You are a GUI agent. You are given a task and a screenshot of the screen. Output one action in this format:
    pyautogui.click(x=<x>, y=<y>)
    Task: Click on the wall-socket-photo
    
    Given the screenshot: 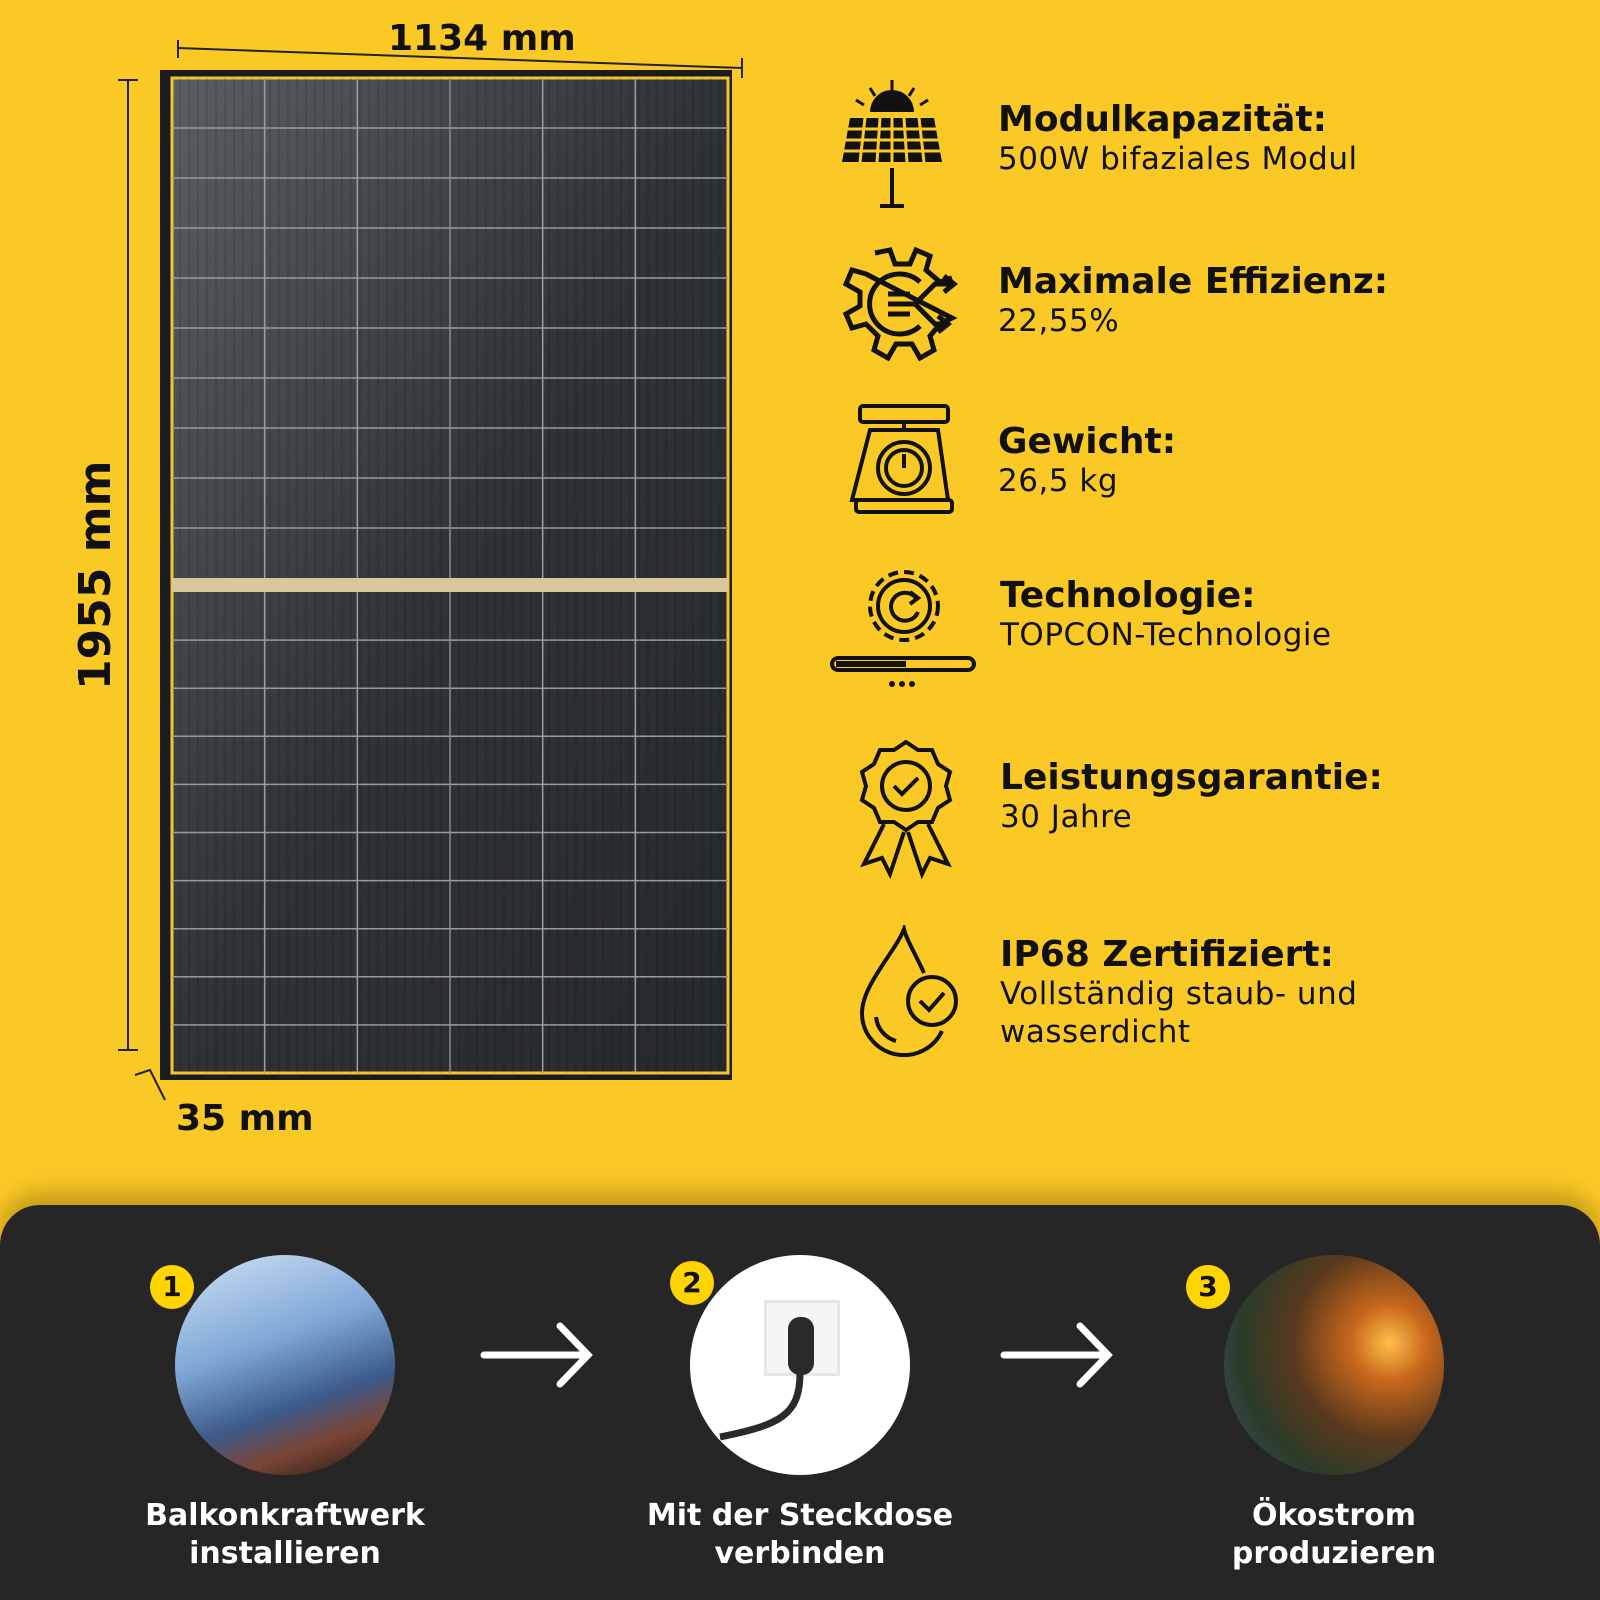 What is the action you would take?
    pyautogui.click(x=800, y=1365)
    